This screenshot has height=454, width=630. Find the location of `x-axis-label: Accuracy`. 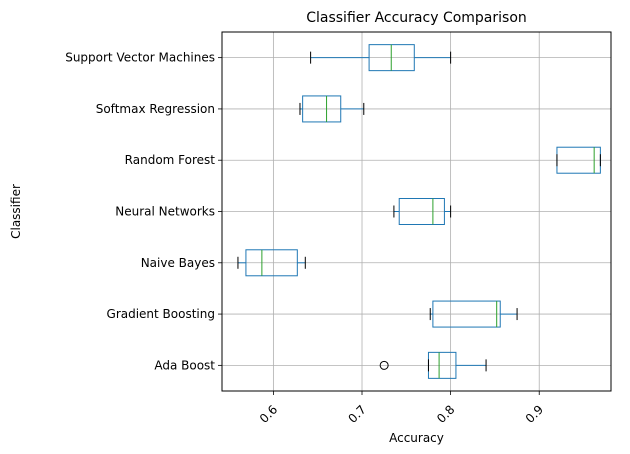

x-axis-label: Accuracy is located at coordinates (416, 438).